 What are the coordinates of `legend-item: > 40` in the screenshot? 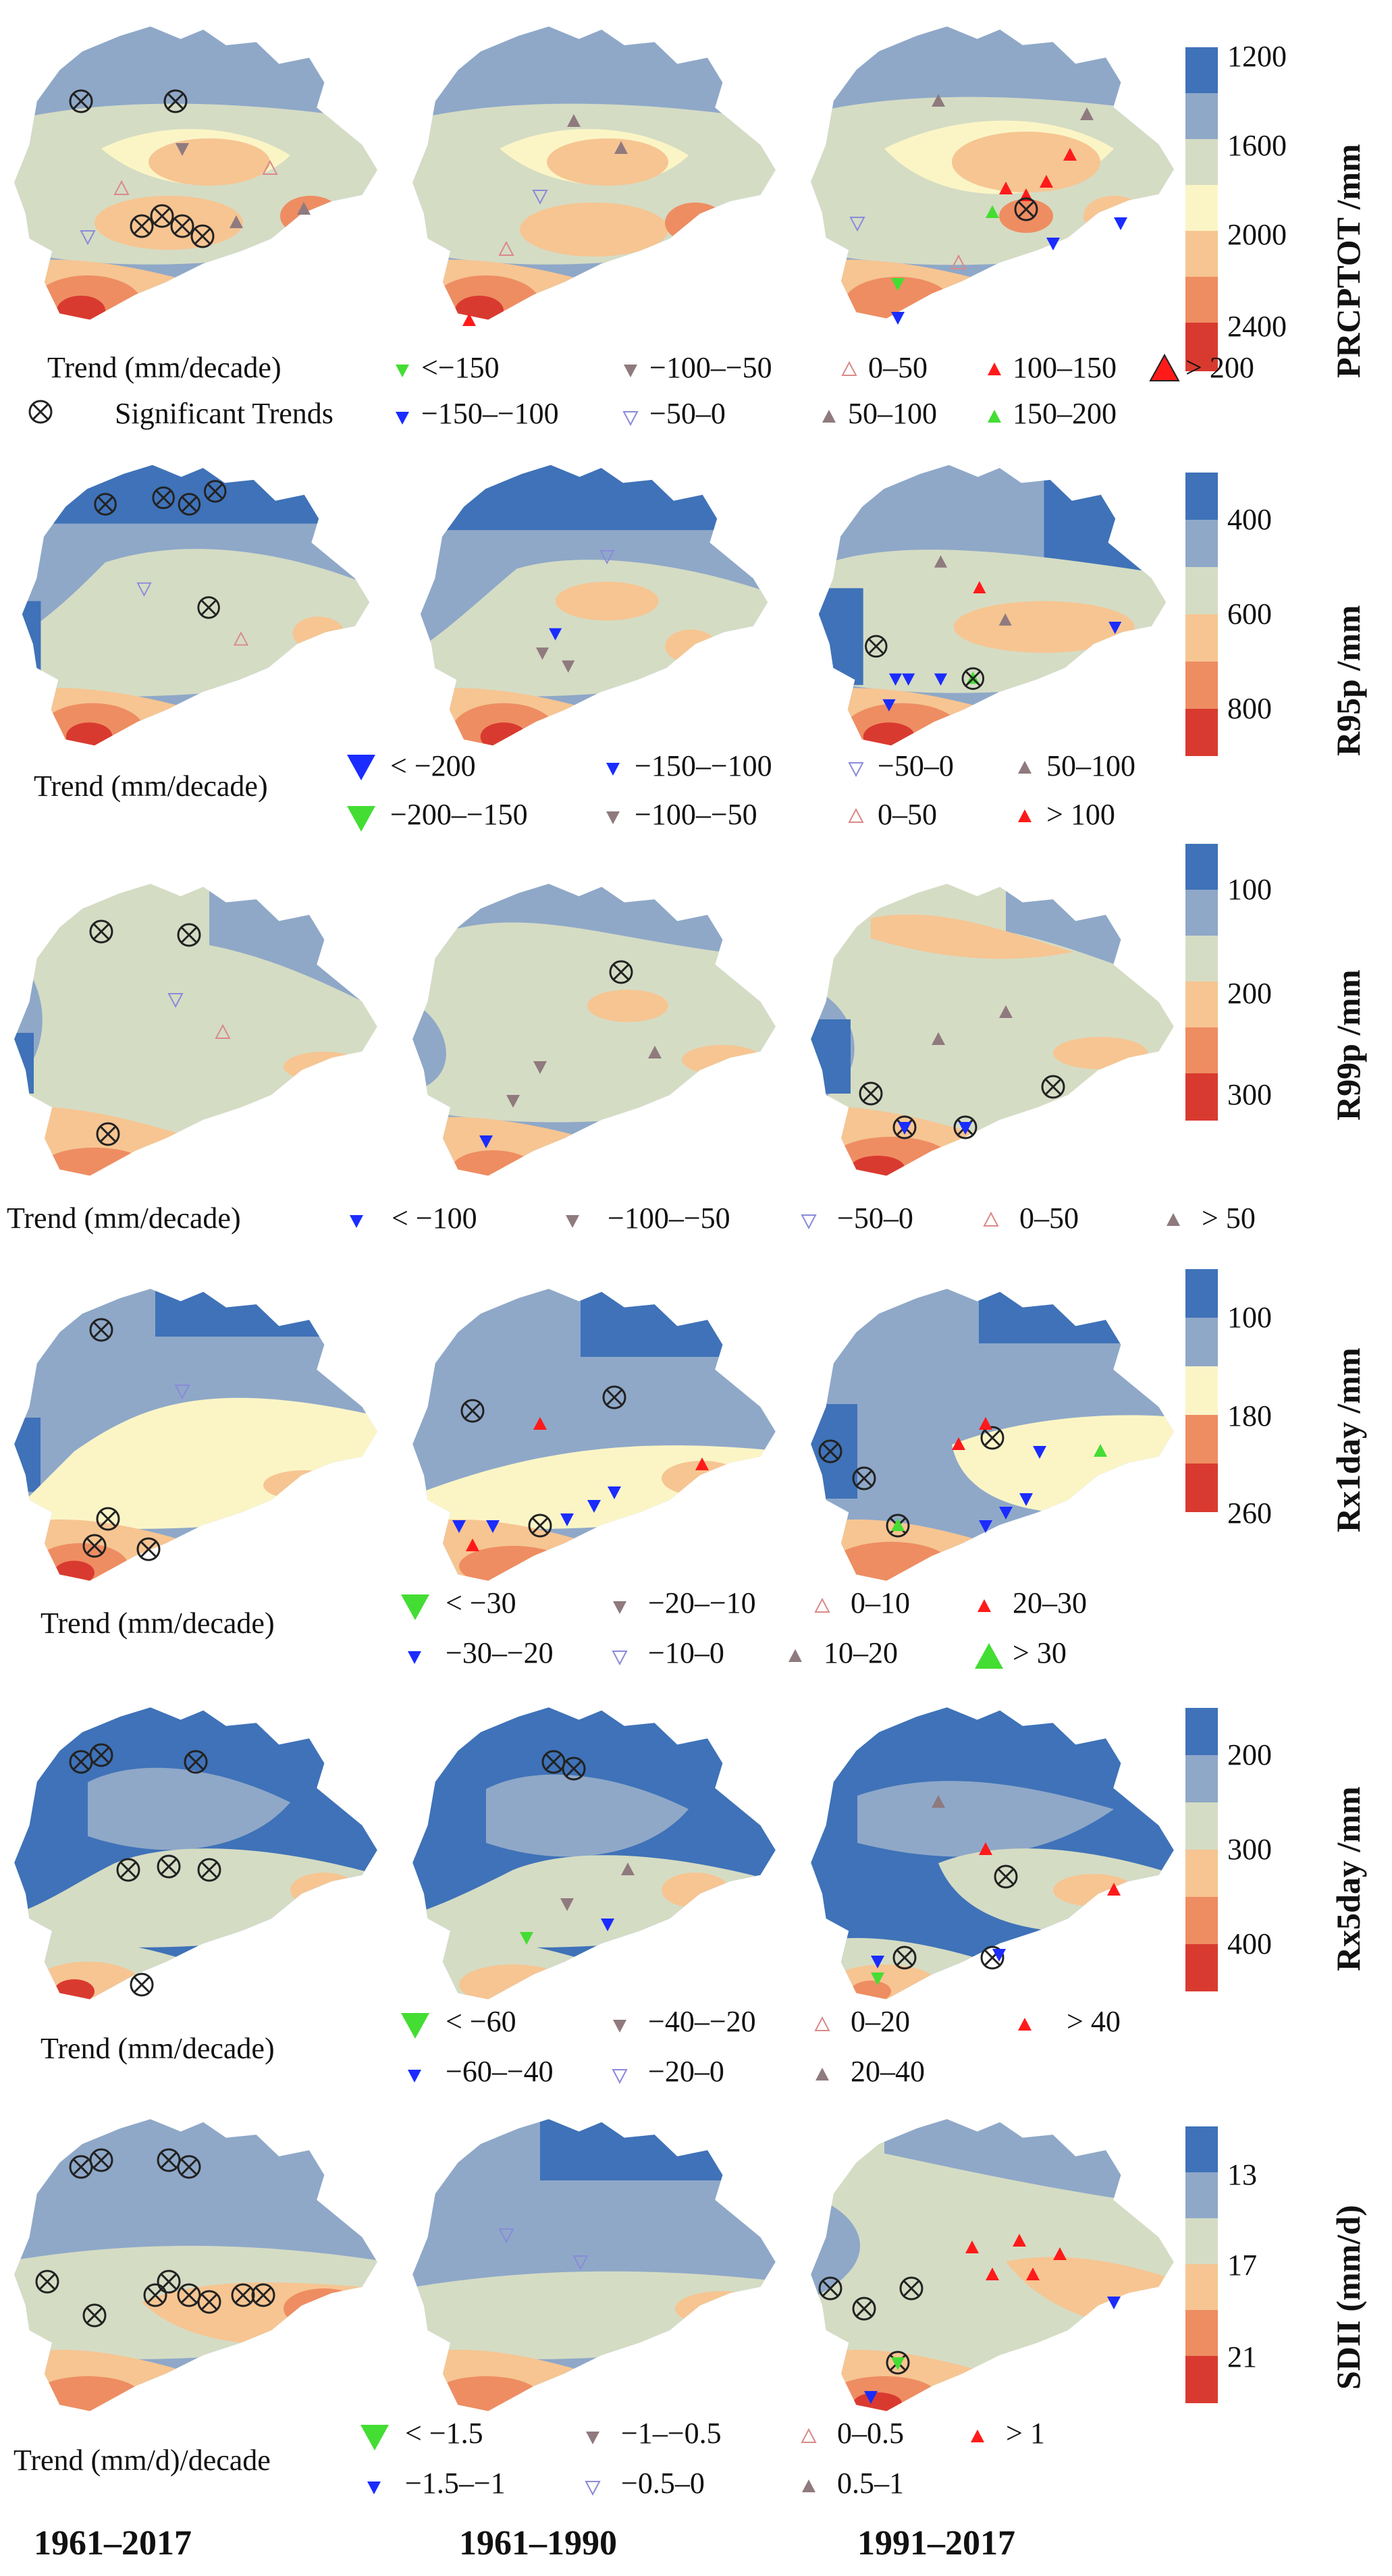 It's located at (1094, 2021).